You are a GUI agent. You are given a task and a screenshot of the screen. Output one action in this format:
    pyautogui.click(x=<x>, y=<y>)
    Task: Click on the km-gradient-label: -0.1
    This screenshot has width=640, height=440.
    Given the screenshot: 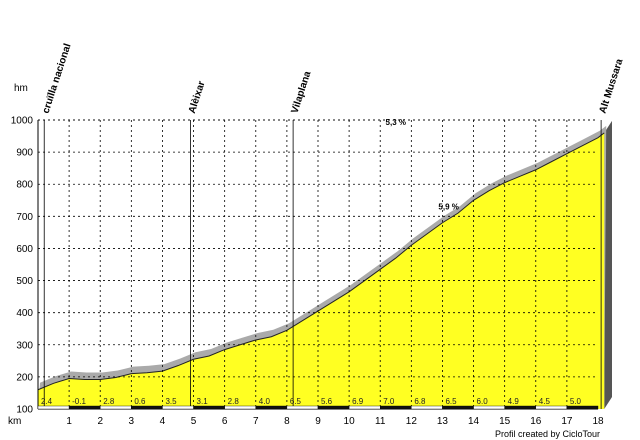 What is the action you would take?
    pyautogui.click(x=79, y=401)
    